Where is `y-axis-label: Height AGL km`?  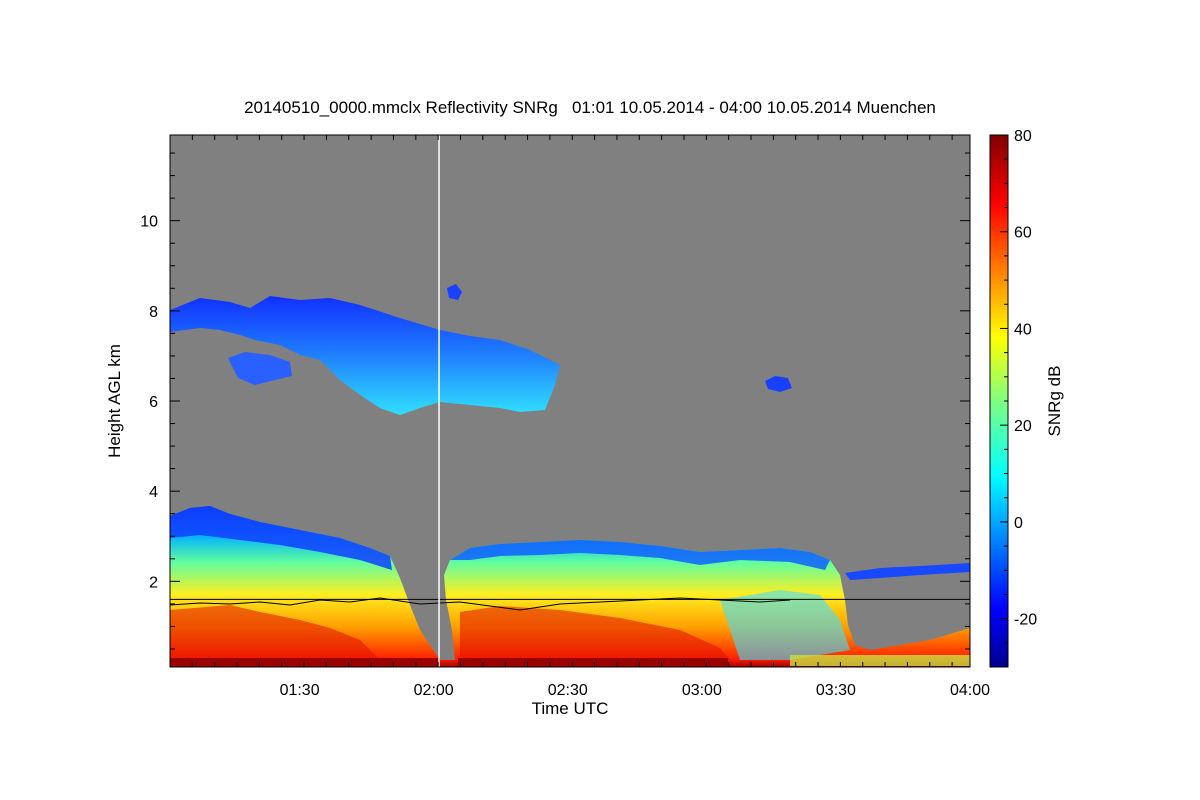
y-axis-label: Height AGL km is located at coordinates (114, 401).